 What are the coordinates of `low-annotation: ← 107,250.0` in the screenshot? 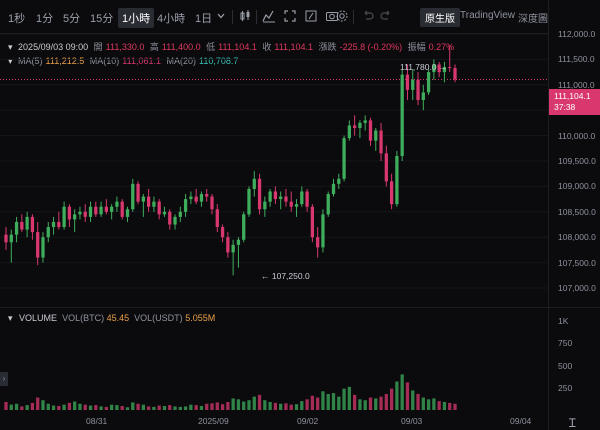 It's located at (285, 276).